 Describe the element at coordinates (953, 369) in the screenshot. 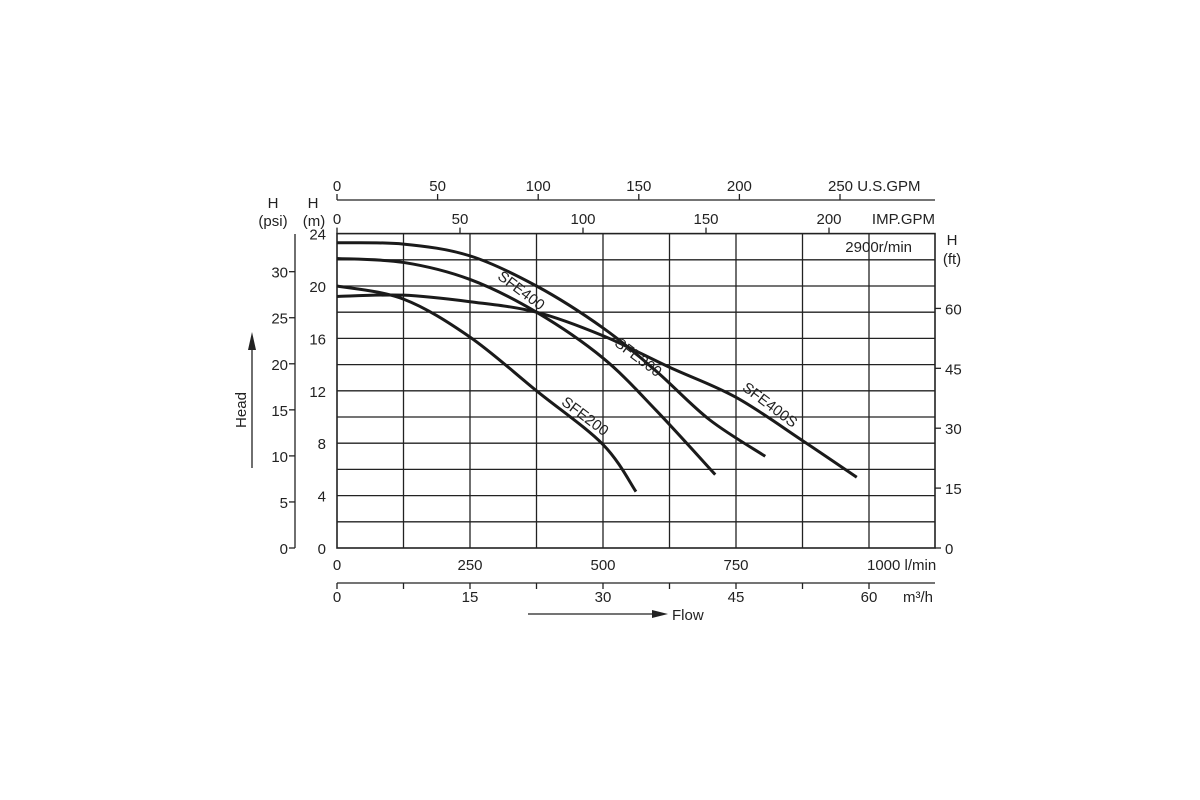

I see `tick-label-ft: 45` at that location.